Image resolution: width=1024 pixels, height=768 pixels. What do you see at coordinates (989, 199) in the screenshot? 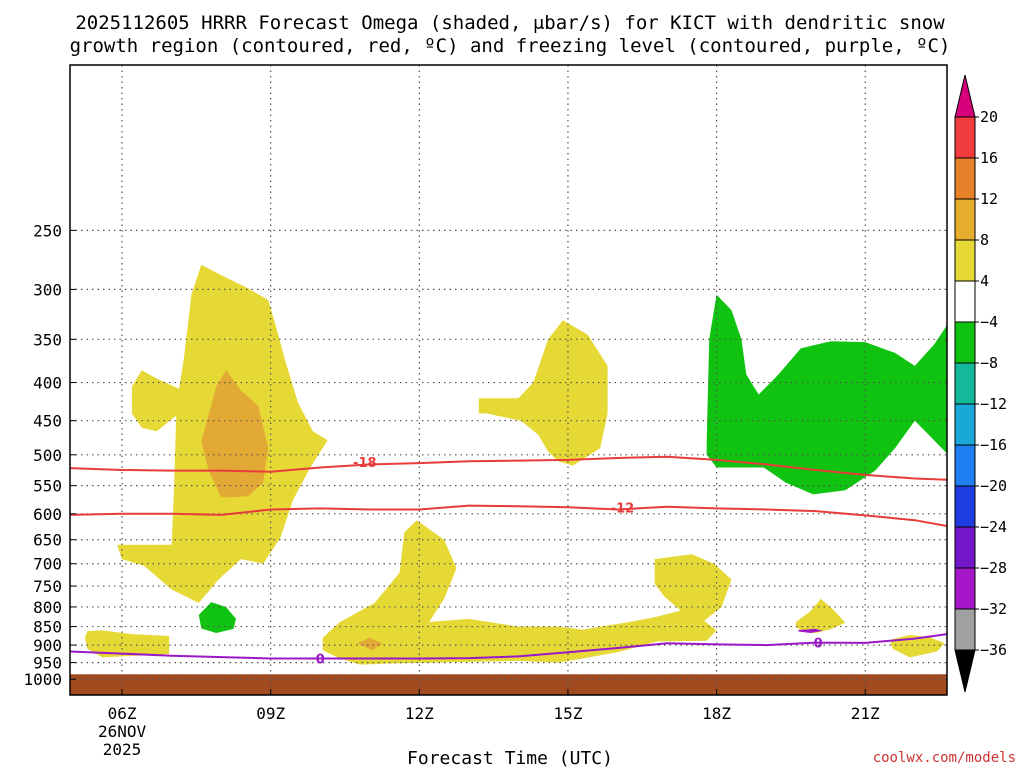
I see `colorbar-label-2: 12` at bounding box center [989, 199].